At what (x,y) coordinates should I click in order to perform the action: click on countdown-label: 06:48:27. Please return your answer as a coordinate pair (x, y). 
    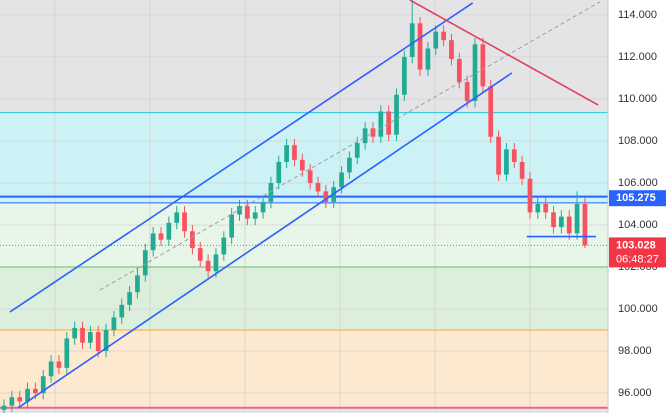
    Looking at the image, I should click on (637, 259).